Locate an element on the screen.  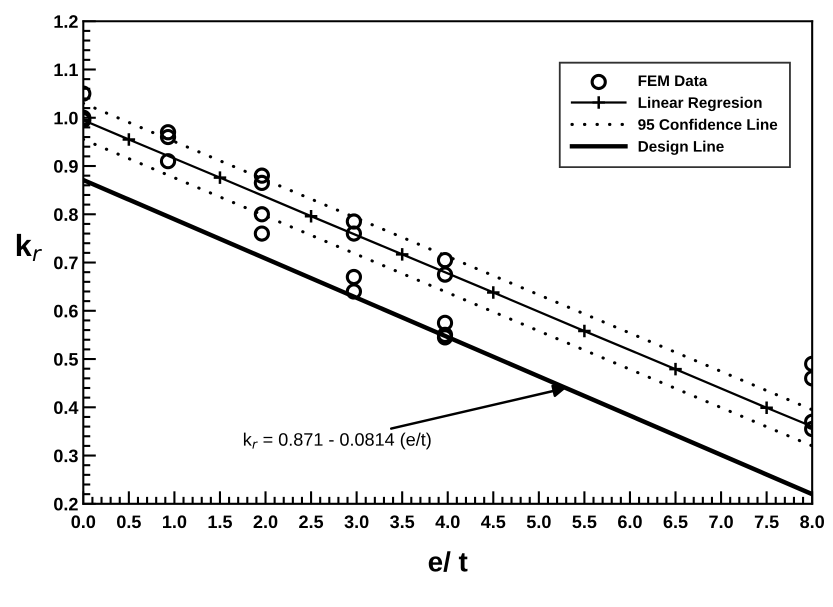
y-tick-label: 0.5 is located at coordinates (66, 359).